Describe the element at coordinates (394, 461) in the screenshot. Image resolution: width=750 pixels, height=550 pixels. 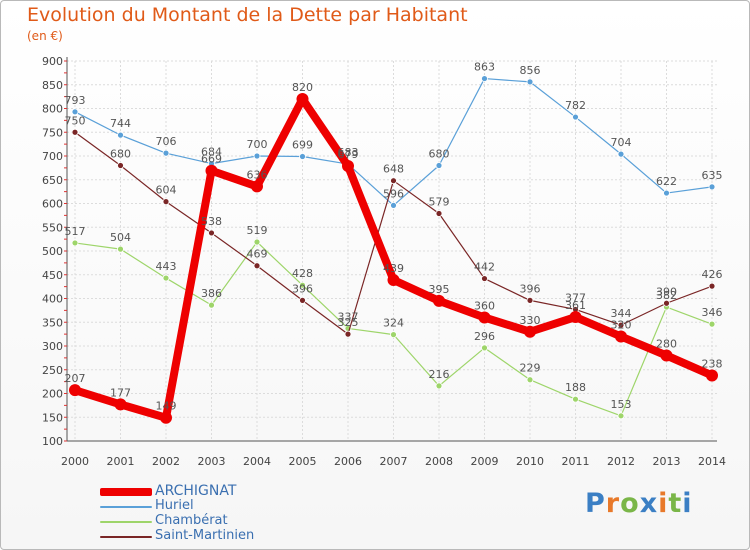
I see `x-tick-label: 2007` at that location.